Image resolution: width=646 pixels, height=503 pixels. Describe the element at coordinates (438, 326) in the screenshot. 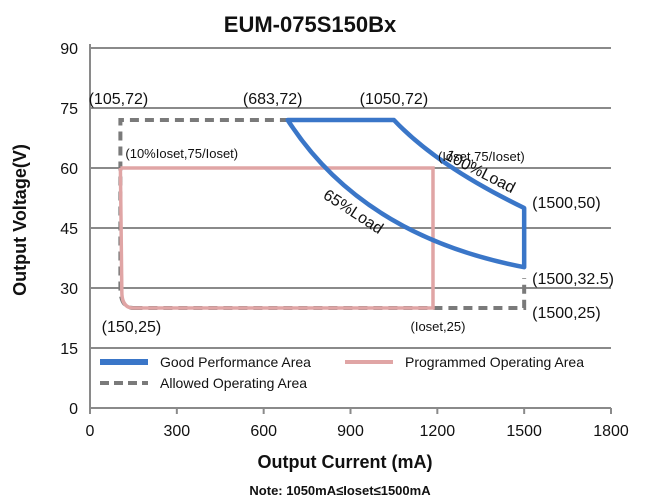

I see `annotation-label: (Ioset,25)` at that location.